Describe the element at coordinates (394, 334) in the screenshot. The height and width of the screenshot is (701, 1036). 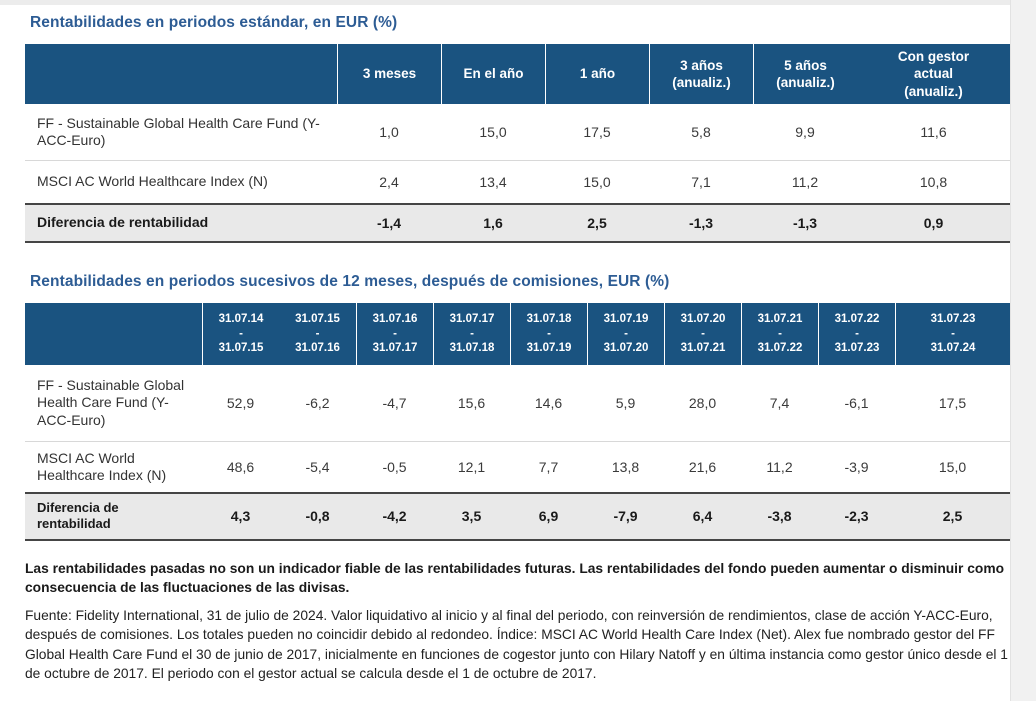
I see `column-header-period-3: 31.07.16 - 31.07.17` at that location.